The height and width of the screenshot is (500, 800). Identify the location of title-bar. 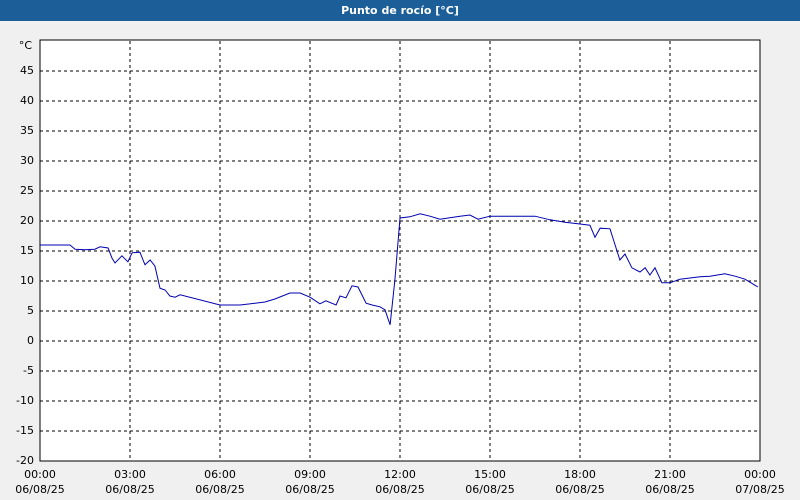
(400, 10).